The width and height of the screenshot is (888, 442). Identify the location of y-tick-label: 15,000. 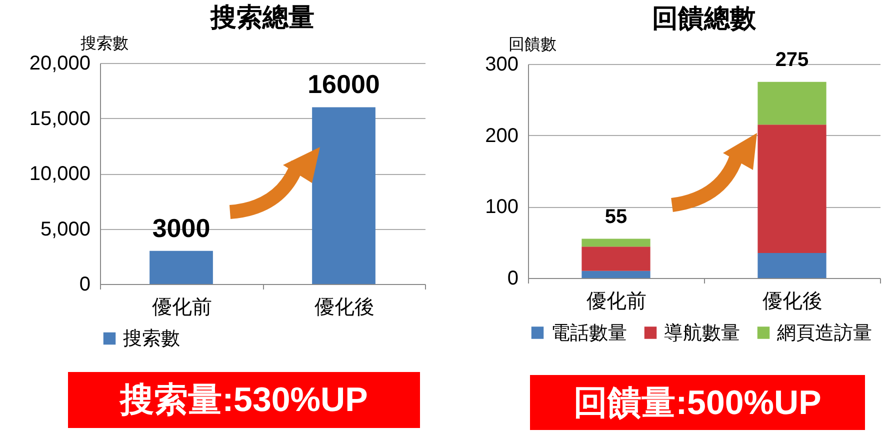
(59, 119).